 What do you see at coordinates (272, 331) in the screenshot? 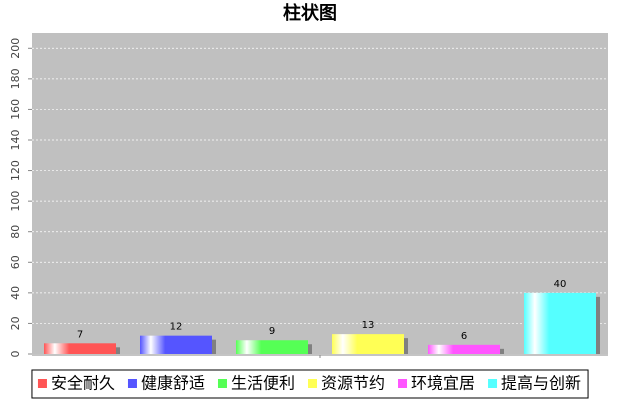
I see `data-label: 9` at bounding box center [272, 331].